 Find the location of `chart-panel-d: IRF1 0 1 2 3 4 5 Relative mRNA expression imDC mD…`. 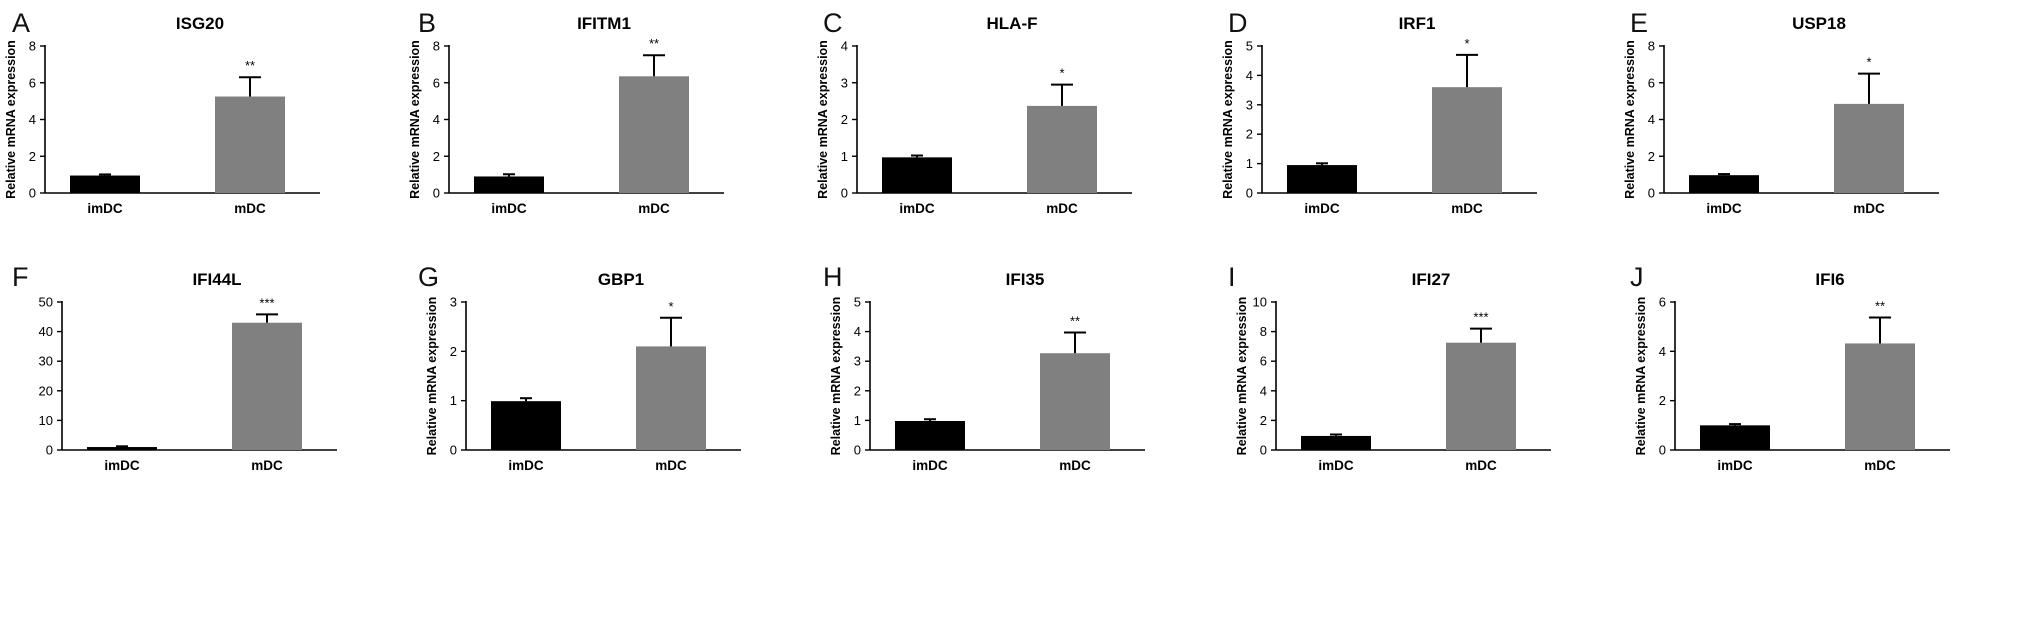

chart-panel-d: IRF1 0 1 2 3 4 5 Relative mRNA expression imDC mD… is located at coordinates (1379, 115).